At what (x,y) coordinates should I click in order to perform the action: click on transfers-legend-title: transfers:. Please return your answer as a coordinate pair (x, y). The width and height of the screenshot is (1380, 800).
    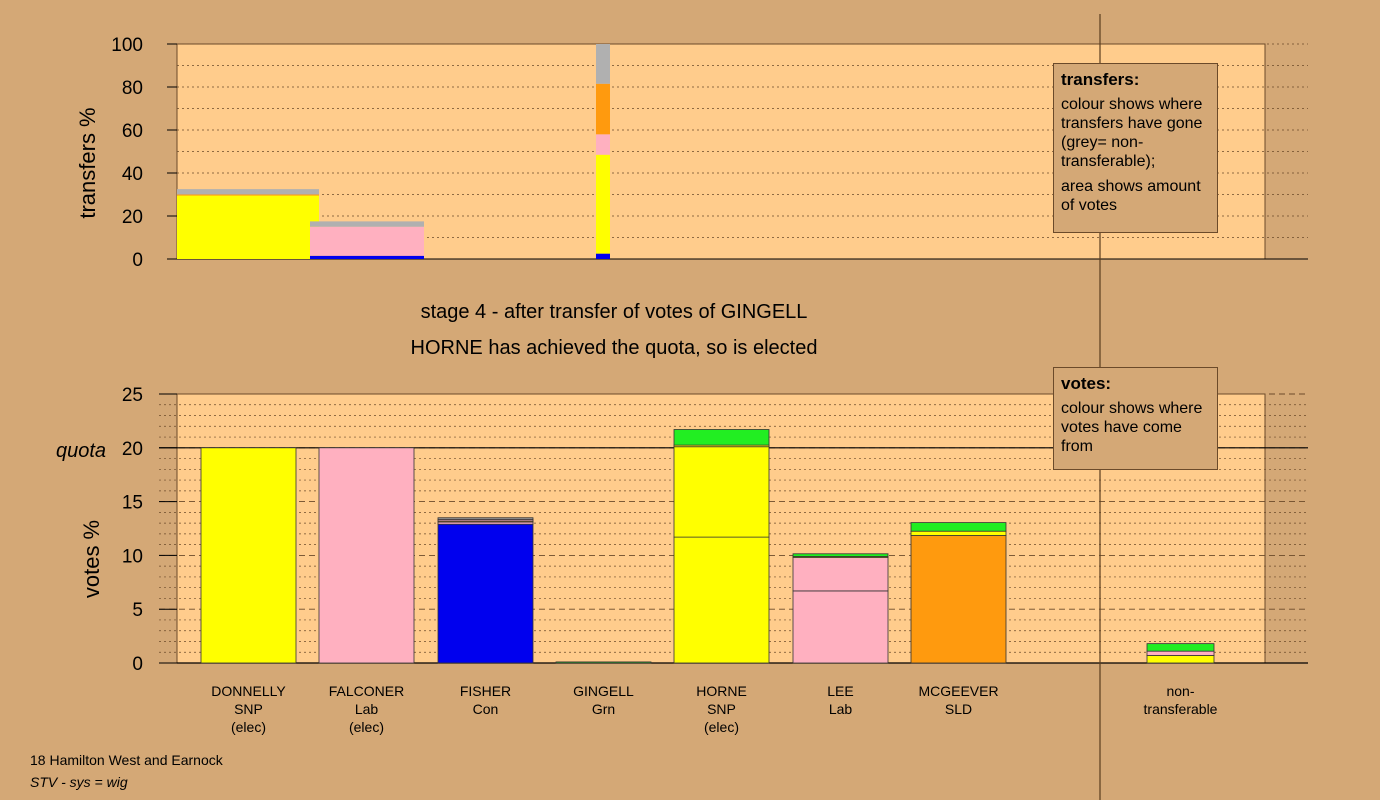
    Looking at the image, I should click on (1100, 79).